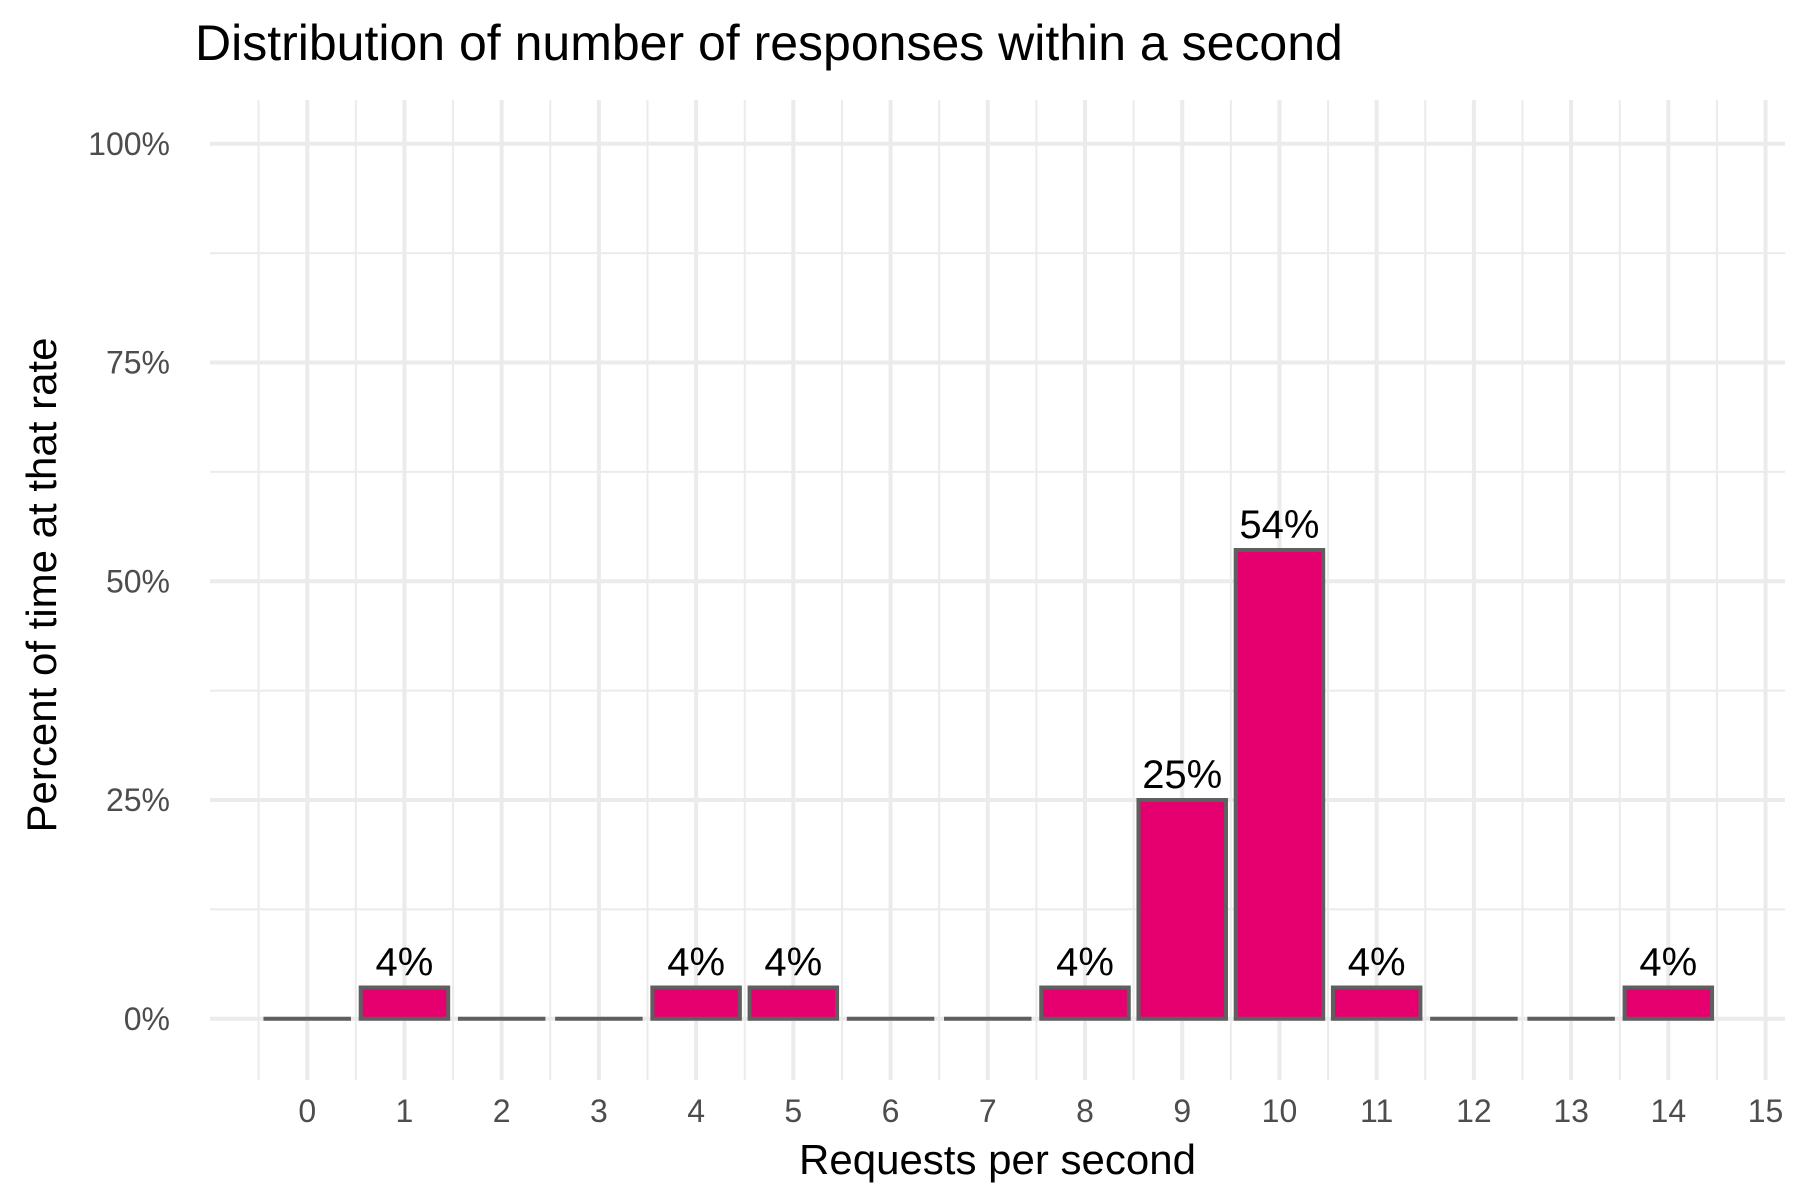  Describe the element at coordinates (696, 963) in the screenshot. I see `data-label-4: 4%` at that location.